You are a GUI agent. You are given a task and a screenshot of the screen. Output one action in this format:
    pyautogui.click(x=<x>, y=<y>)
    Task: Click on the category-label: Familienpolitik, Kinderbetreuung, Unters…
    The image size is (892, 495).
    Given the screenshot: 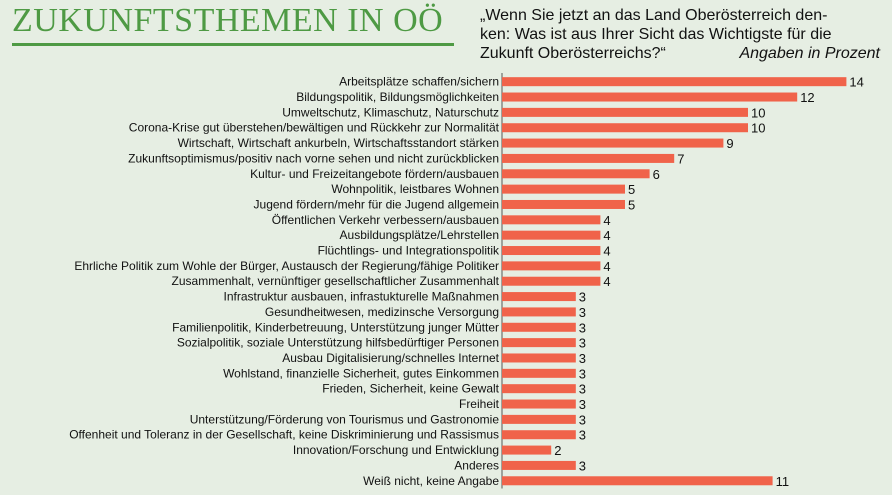 What is the action you would take?
    pyautogui.click(x=335, y=327)
    